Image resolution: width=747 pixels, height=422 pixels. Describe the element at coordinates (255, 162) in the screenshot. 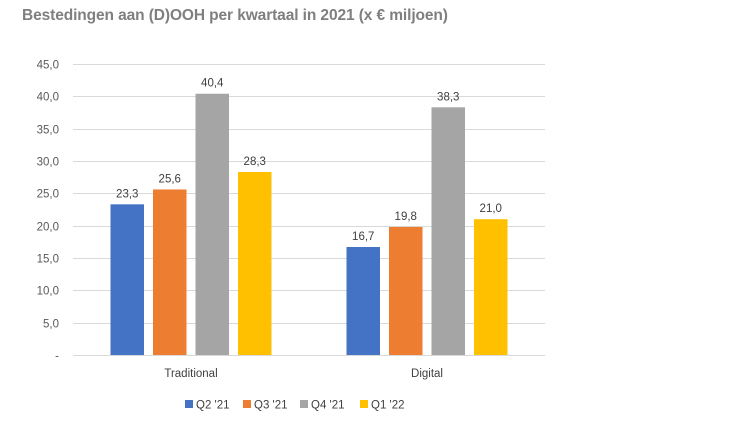

I see `data-label: 28,3` at that location.